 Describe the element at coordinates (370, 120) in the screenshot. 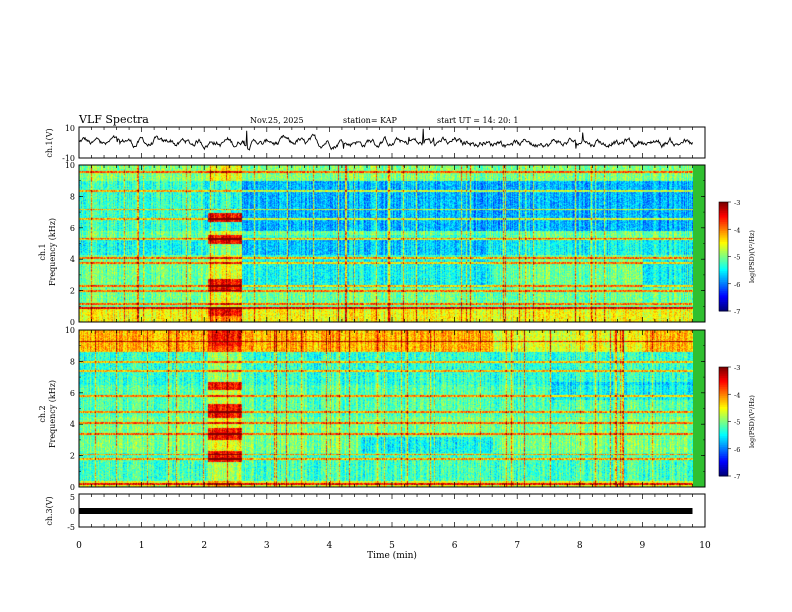

I see `station-label: station= KAP` at that location.